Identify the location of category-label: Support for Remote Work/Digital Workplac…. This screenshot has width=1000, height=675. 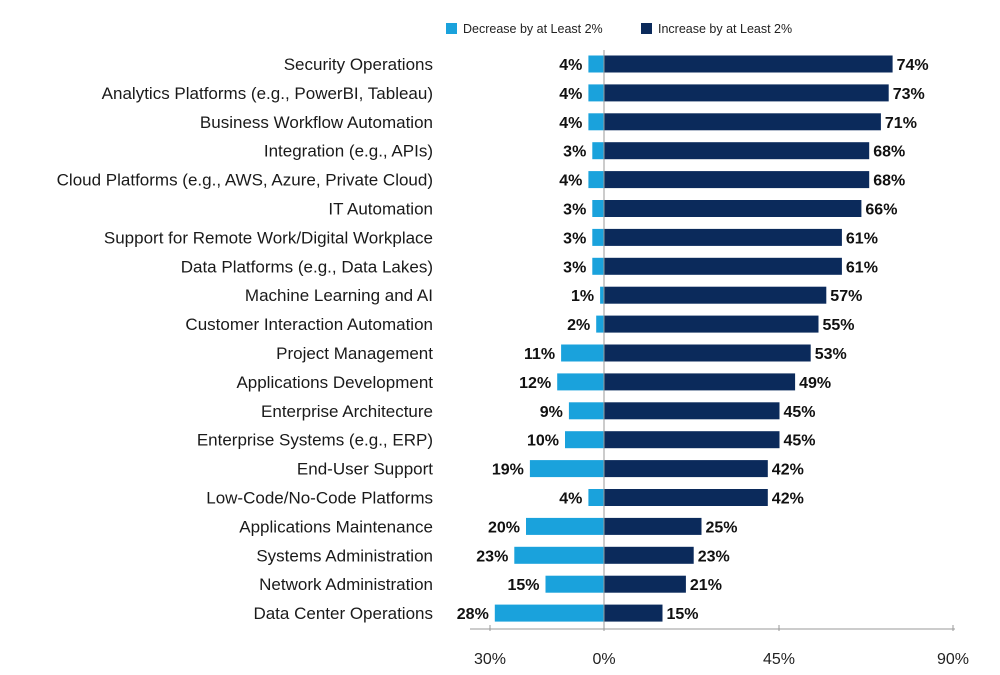
(268, 237).